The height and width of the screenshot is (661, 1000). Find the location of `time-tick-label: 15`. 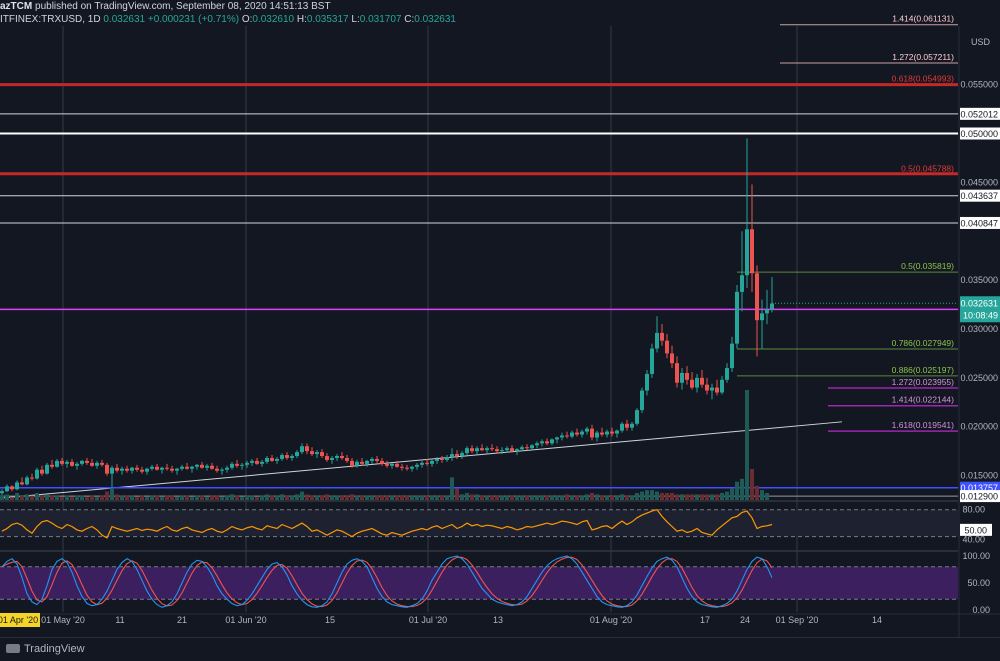

time-tick-label: 15 is located at coordinates (330, 620).